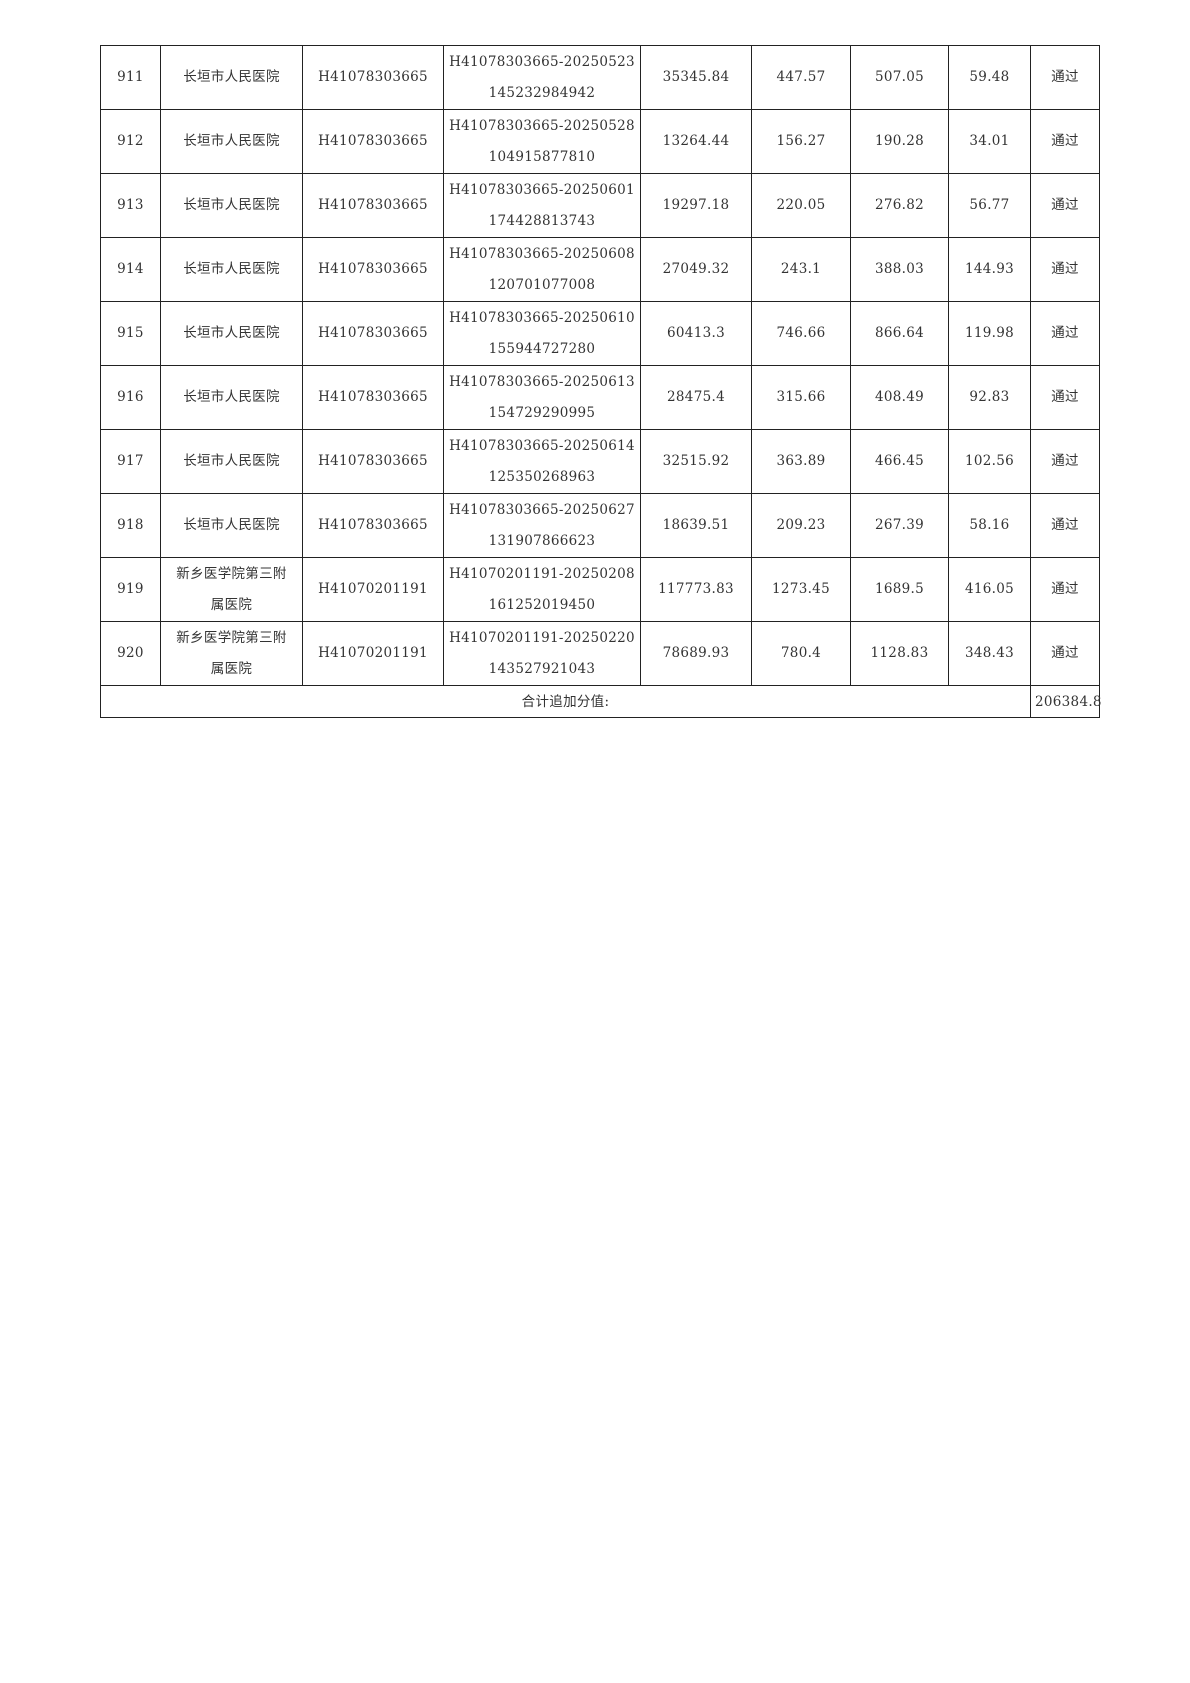 The image size is (1190, 1683). Describe the element at coordinates (899, 589) in the screenshot. I see `cell-v2: 1689.5` at that location.